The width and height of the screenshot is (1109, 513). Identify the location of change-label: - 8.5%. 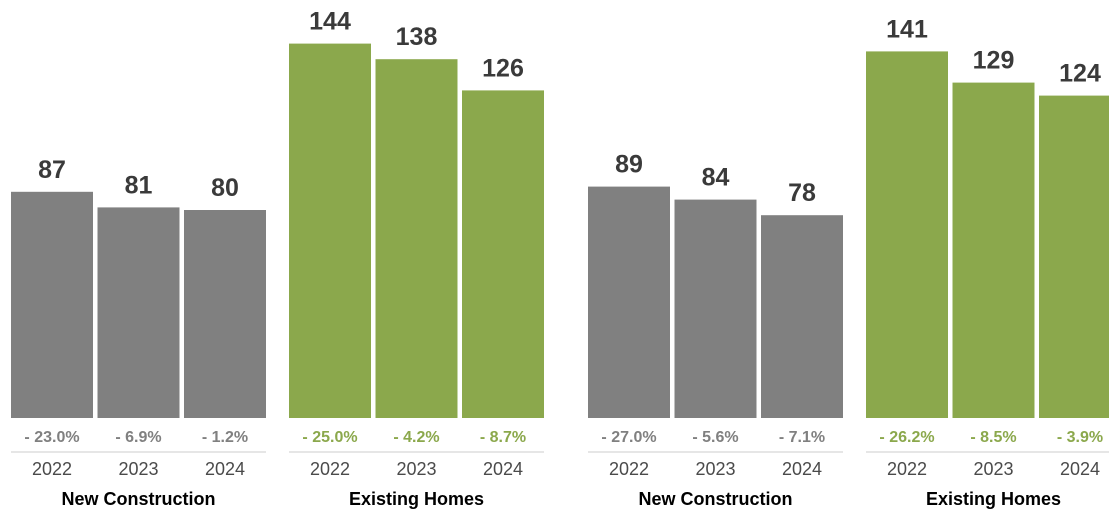
(993, 437).